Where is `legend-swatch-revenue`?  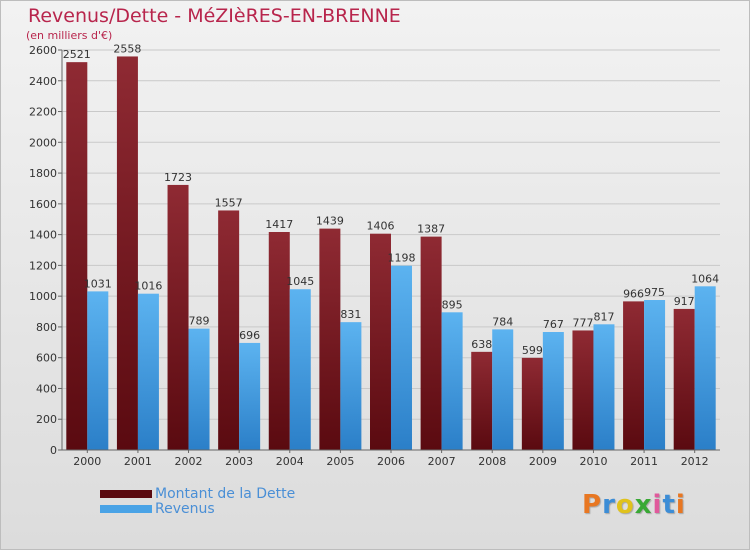
legend-swatch-revenue is located at coordinates (126, 508).